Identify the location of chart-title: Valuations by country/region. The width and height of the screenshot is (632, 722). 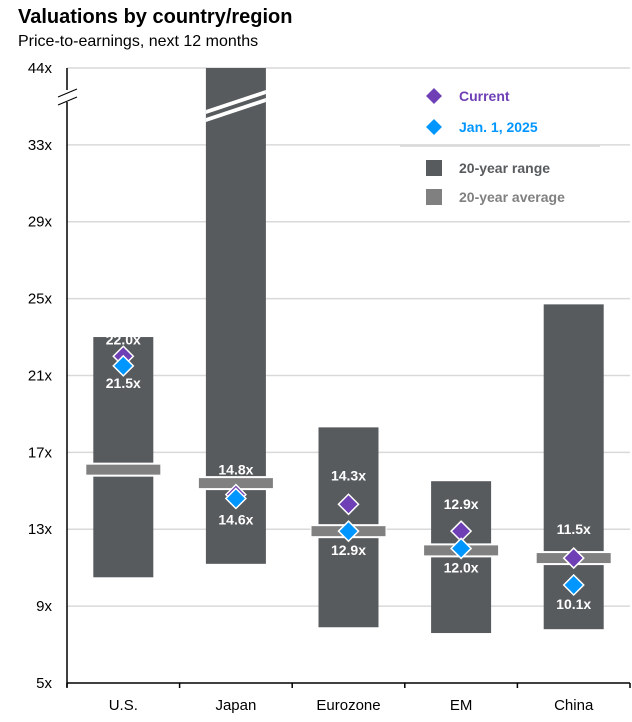
(155, 17).